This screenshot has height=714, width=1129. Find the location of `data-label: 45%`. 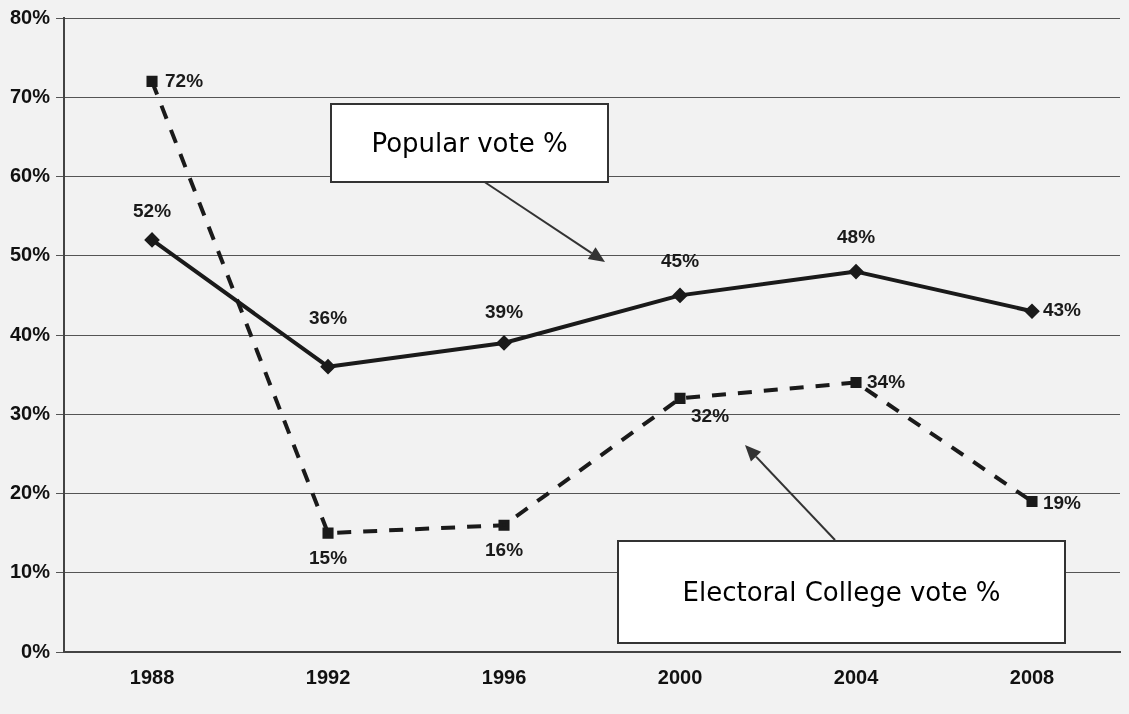

data-label: 45% is located at coordinates (680, 260).